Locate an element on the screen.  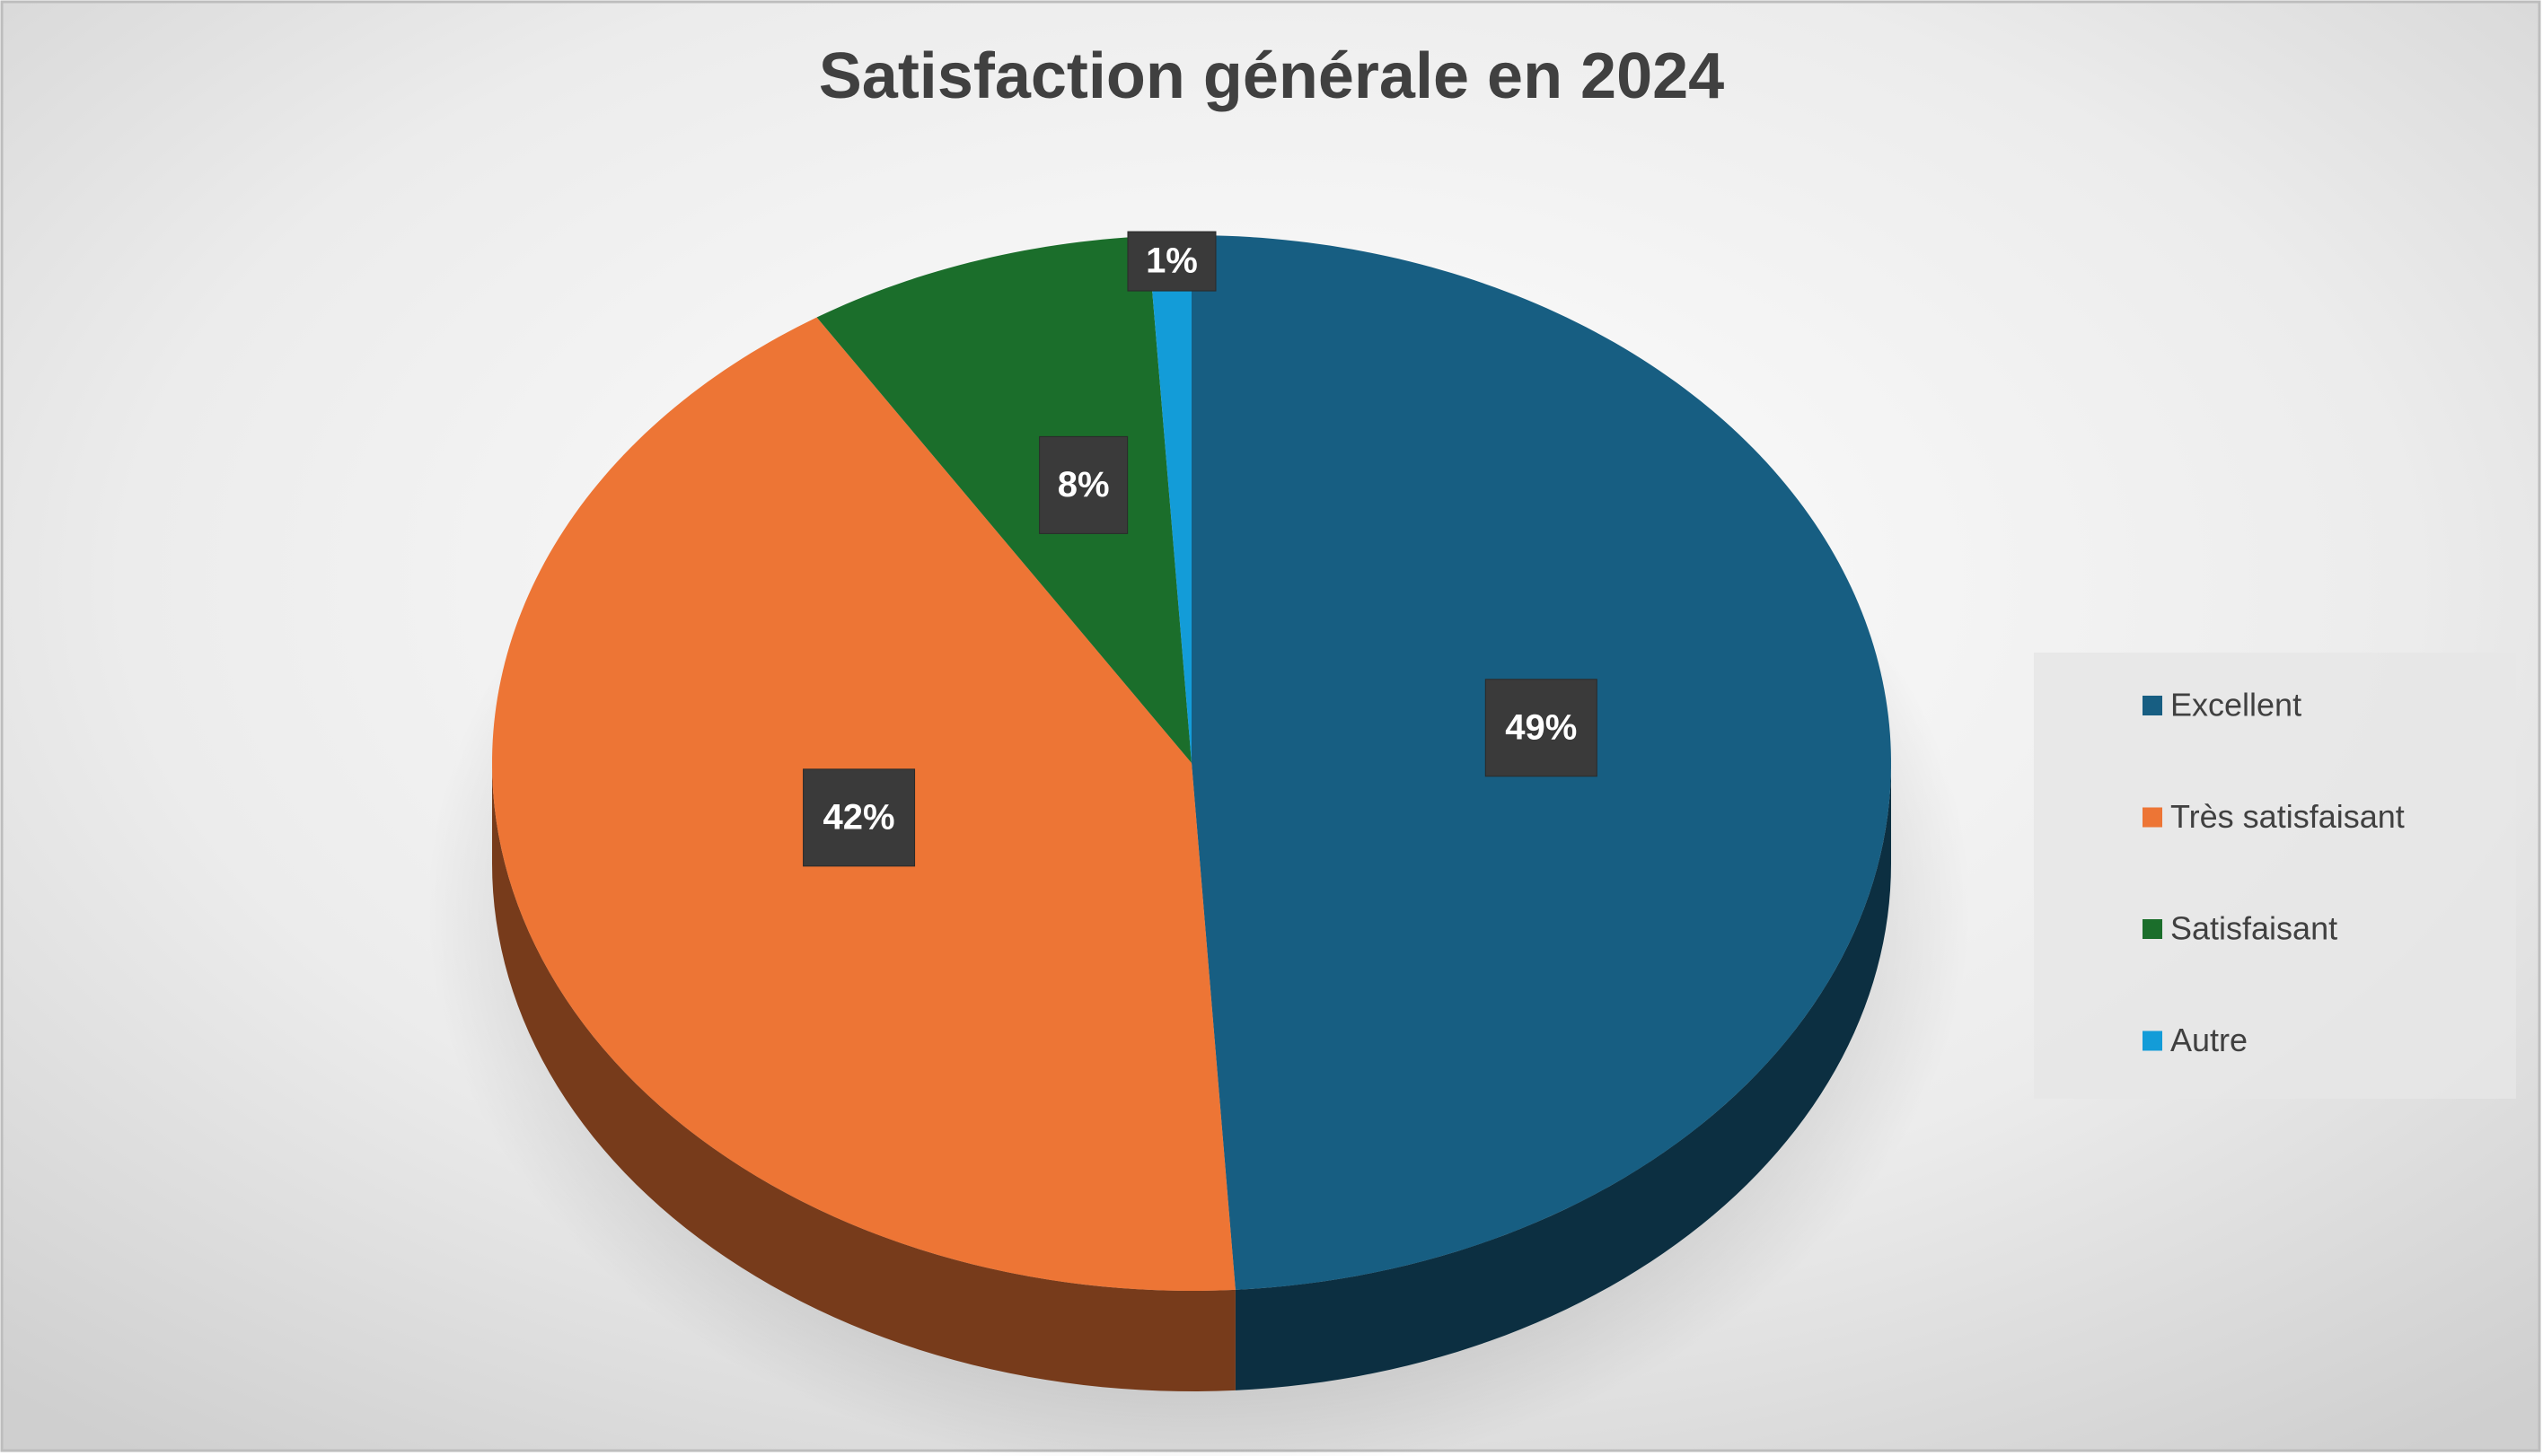
legend-label: Satisfaisant is located at coordinates (2253, 928).